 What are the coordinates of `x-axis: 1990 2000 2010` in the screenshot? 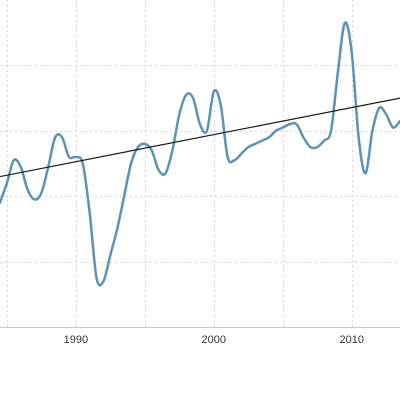 It's located at (200, 336).